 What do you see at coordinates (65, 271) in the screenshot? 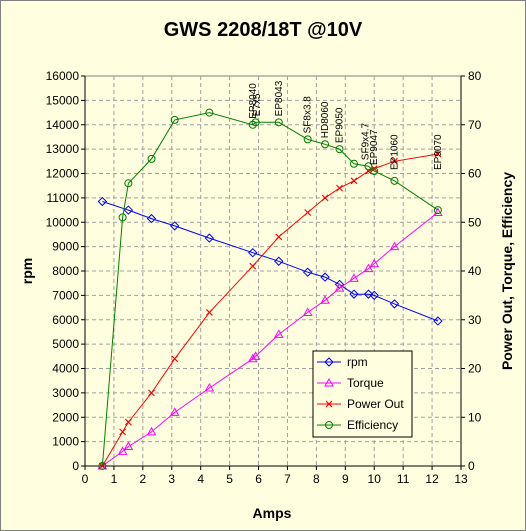
I see `y-tick-label: 8000` at bounding box center [65, 271].